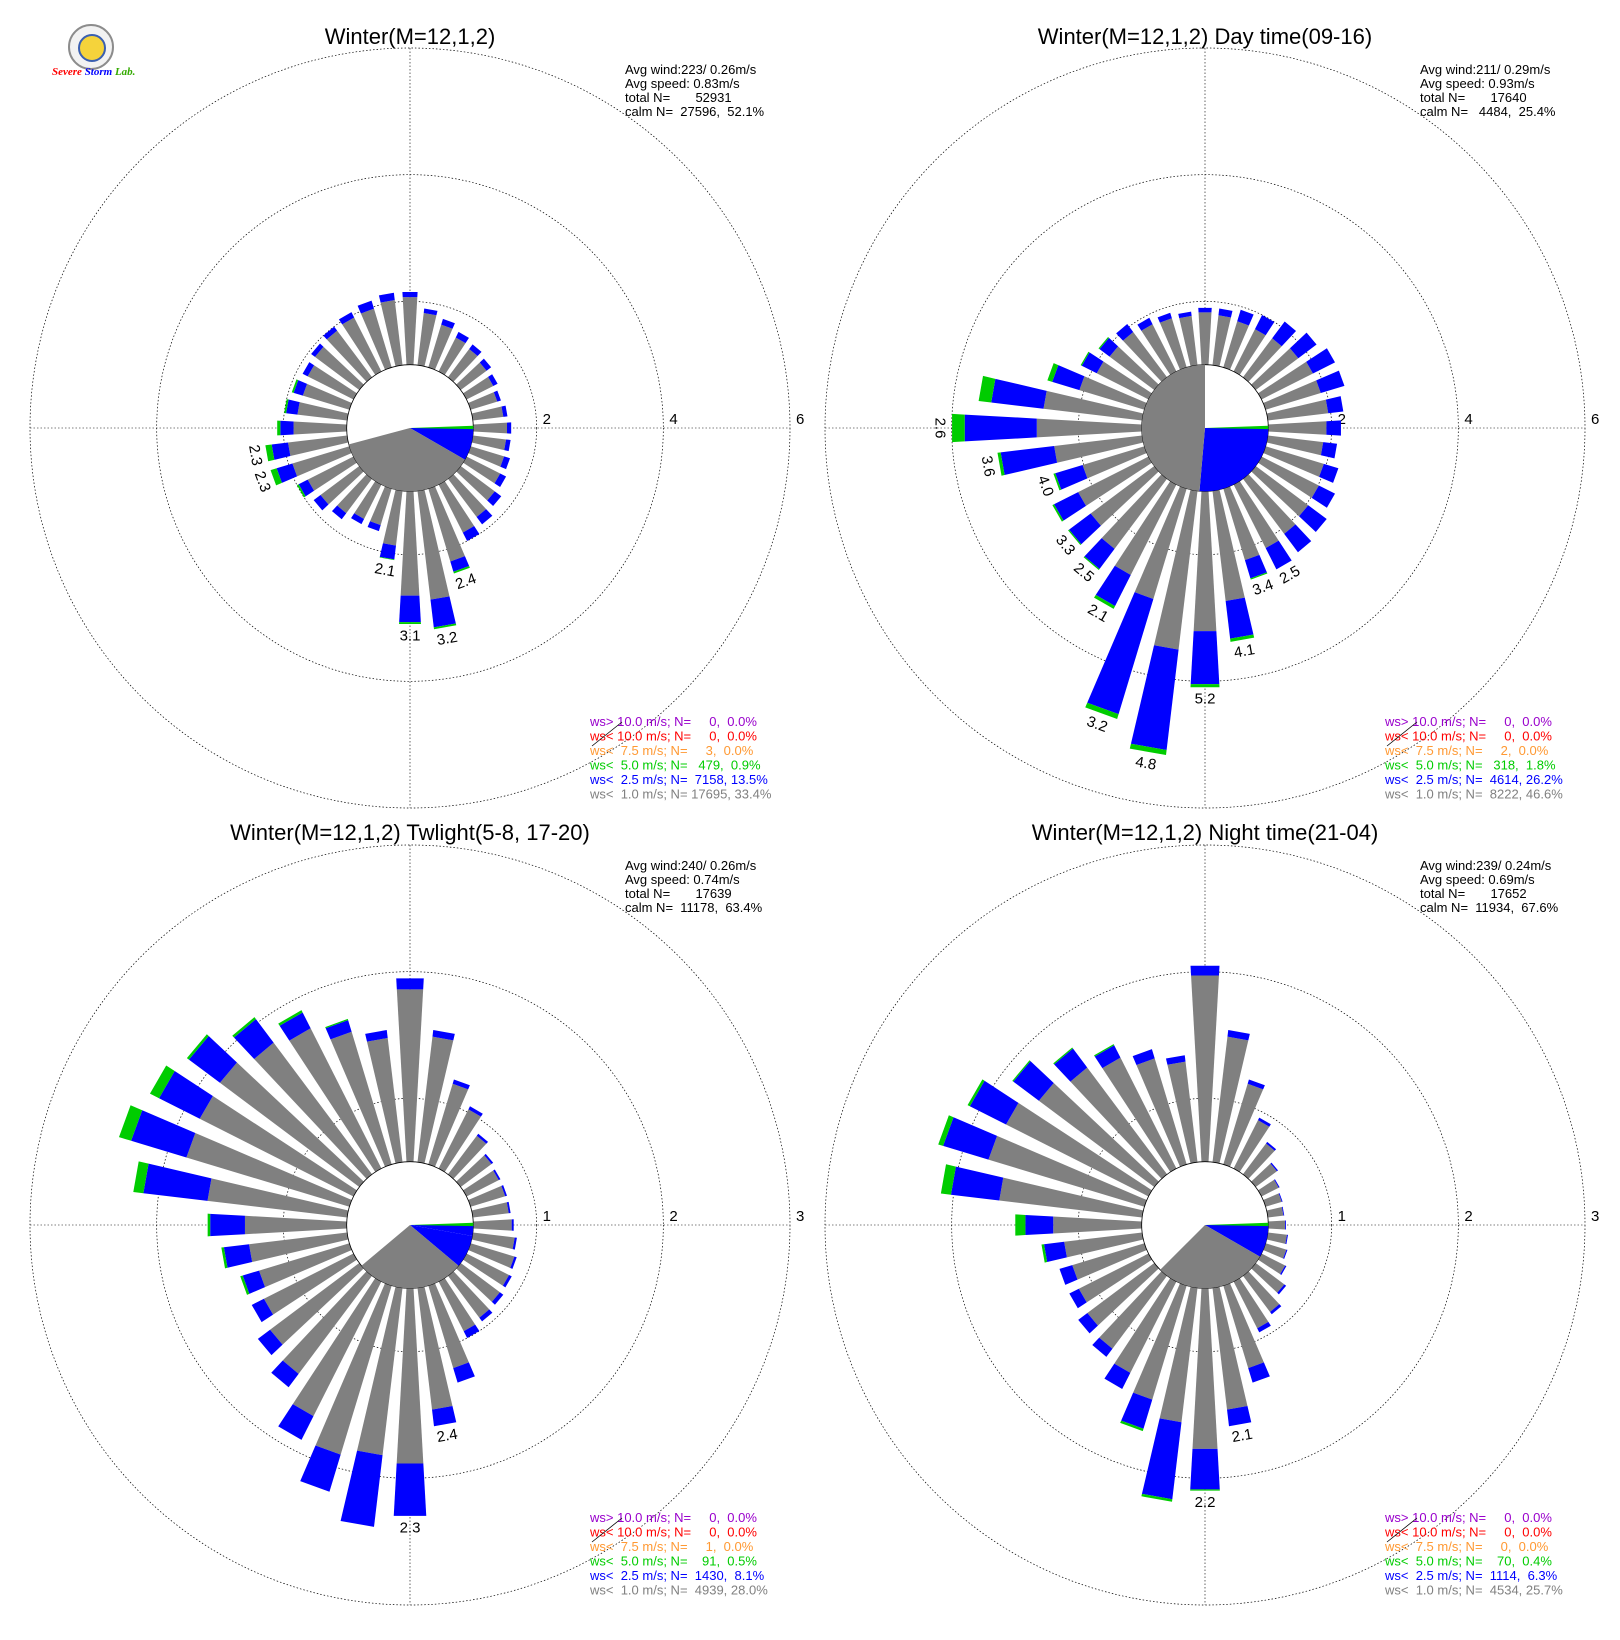 The width and height of the screenshot is (1620, 1640). What do you see at coordinates (678, 1590) in the screenshot?
I see `legend-entry: ws< 1.0 m/s; N= 4939, 28.0%` at bounding box center [678, 1590].